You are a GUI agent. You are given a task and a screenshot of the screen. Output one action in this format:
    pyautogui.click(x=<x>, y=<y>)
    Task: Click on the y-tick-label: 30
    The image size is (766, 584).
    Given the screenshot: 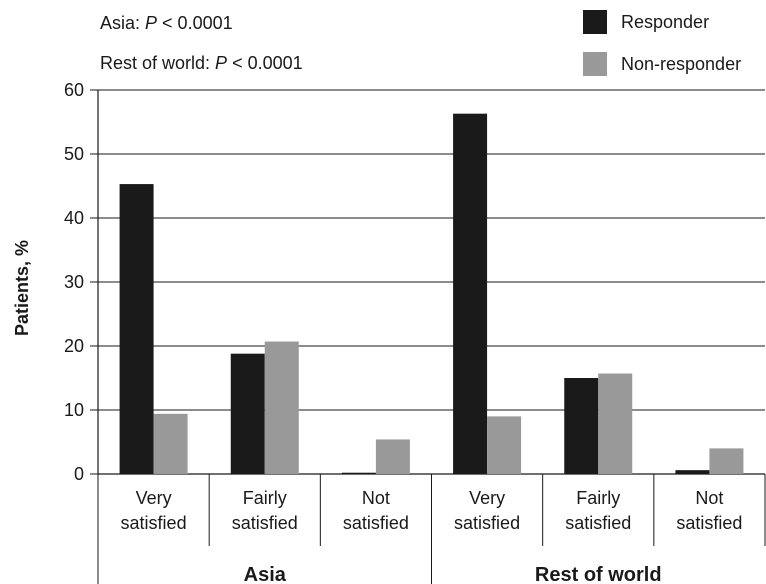 What is the action you would take?
    pyautogui.click(x=74, y=282)
    